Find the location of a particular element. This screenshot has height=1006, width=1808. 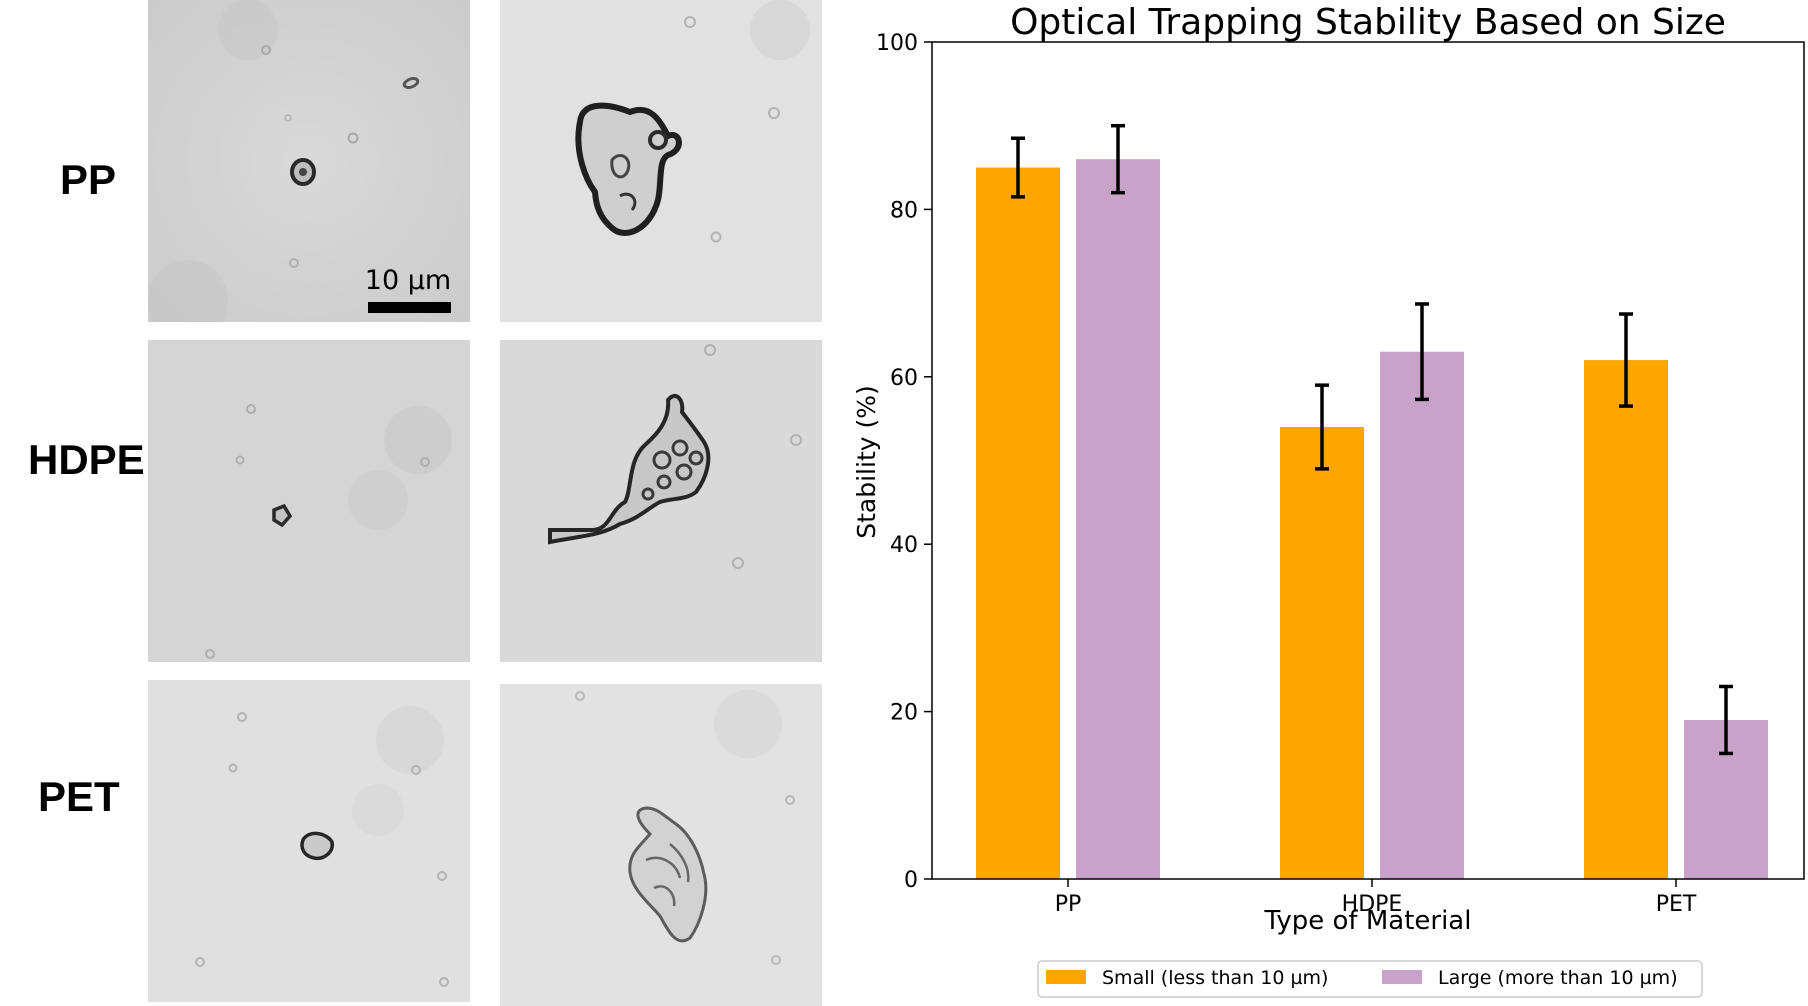

x-tick-label: PP is located at coordinates (1068, 904).